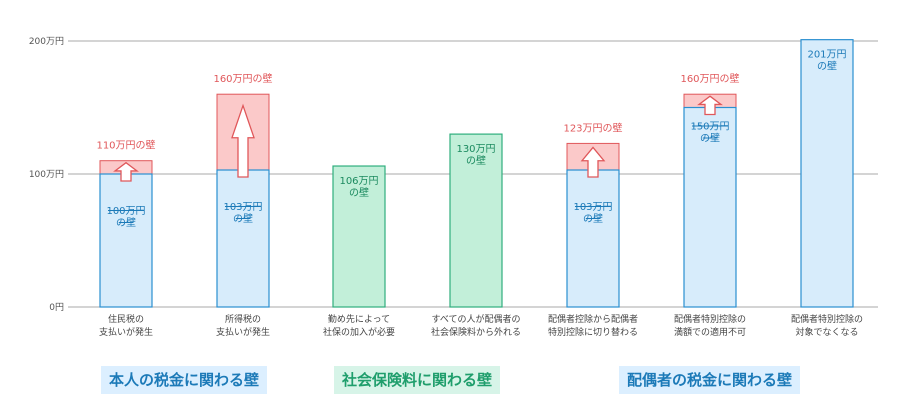 Image resolution: width=900 pixels, height=406 pixels. I want to click on category-label: 社保の加入が必要, so click(359, 332).